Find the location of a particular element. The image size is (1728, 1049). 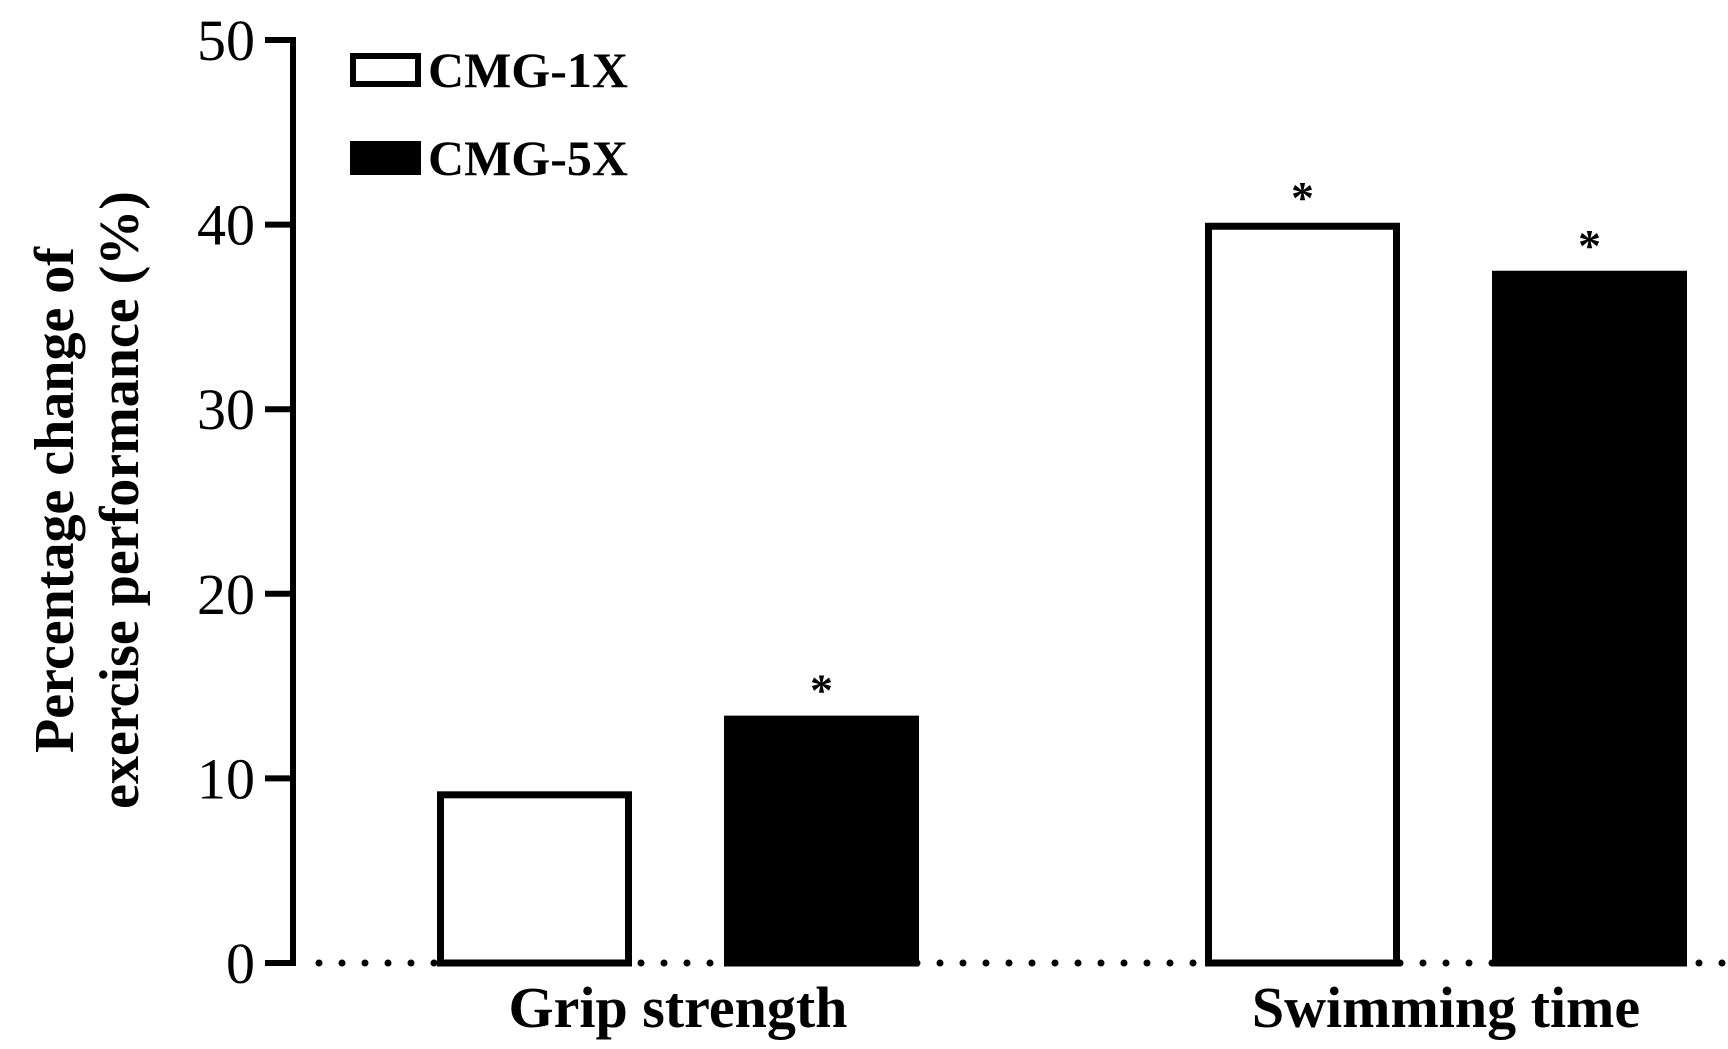

legend: CMG-1X CMG-5X is located at coordinates (489, 114).